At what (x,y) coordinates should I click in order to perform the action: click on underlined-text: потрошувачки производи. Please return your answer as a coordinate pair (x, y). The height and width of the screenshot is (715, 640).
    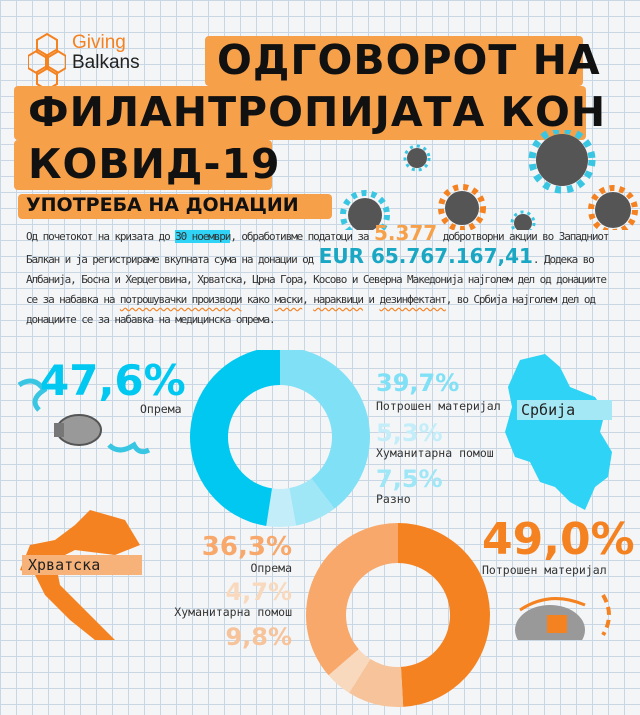
    Looking at the image, I should click on (181, 299).